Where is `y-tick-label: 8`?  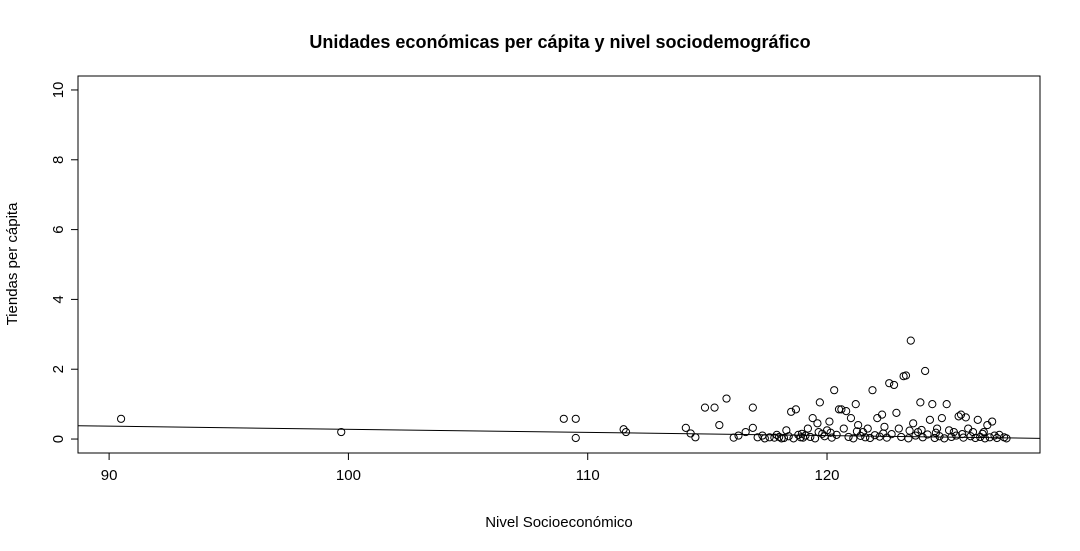 y-tick-label: 8 is located at coordinates (58, 160).